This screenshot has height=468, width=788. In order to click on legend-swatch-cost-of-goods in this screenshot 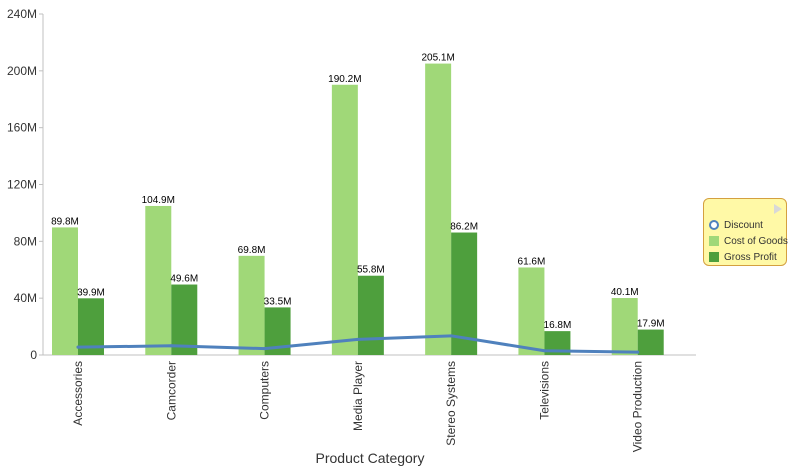, I will do `click(714, 241)`.